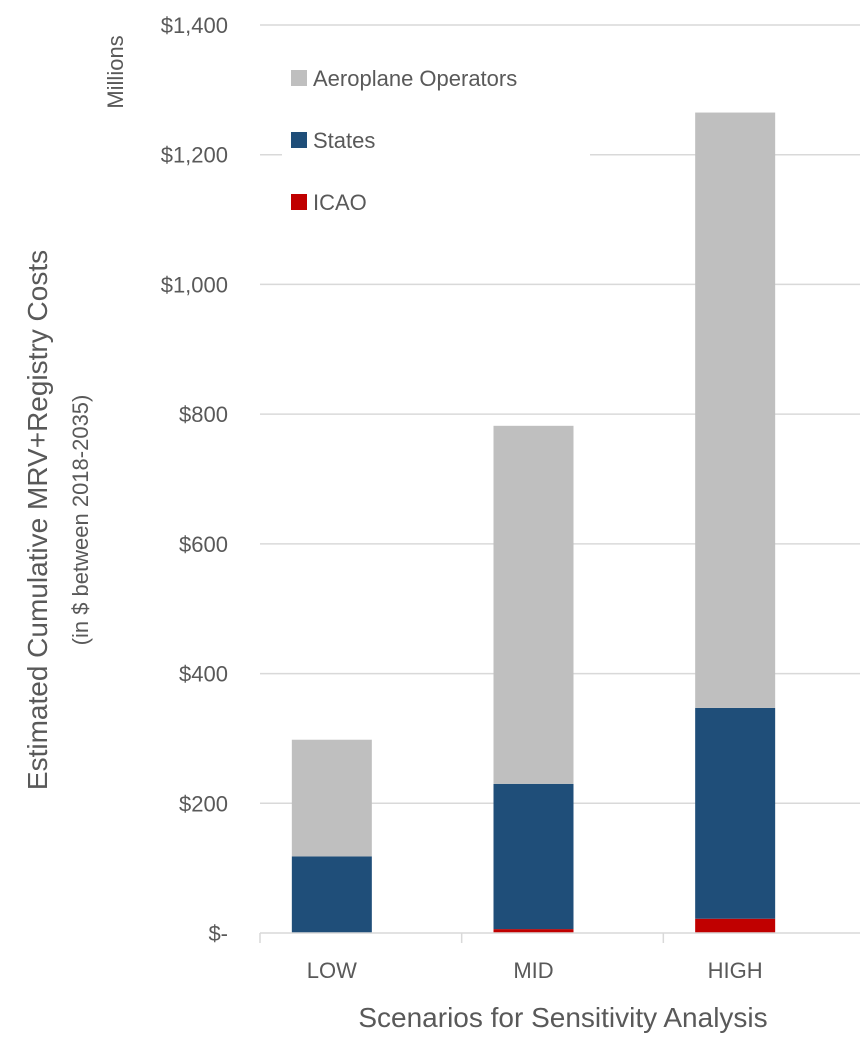 Image resolution: width=860 pixels, height=1039 pixels. Describe the element at coordinates (203, 803) in the screenshot. I see `y-tick-label: $200` at that location.